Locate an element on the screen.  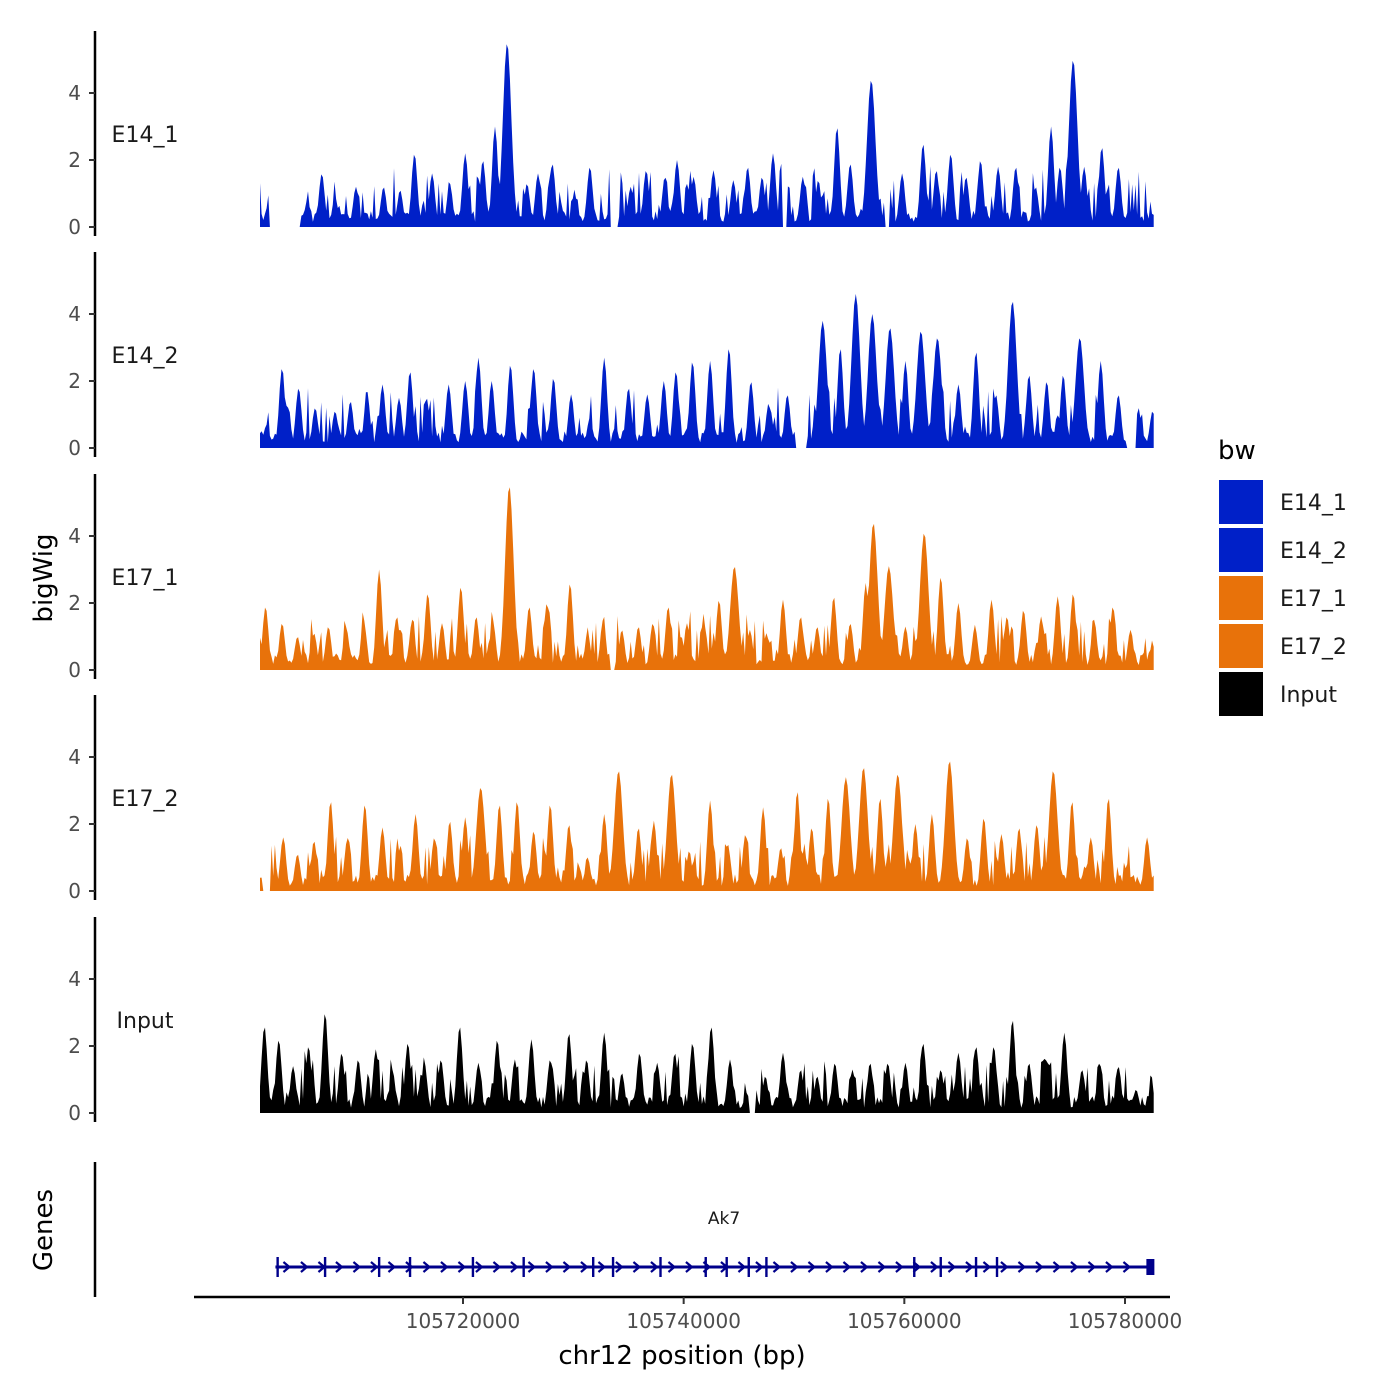
y-axis-title: bigWig is located at coordinates (44, 577).